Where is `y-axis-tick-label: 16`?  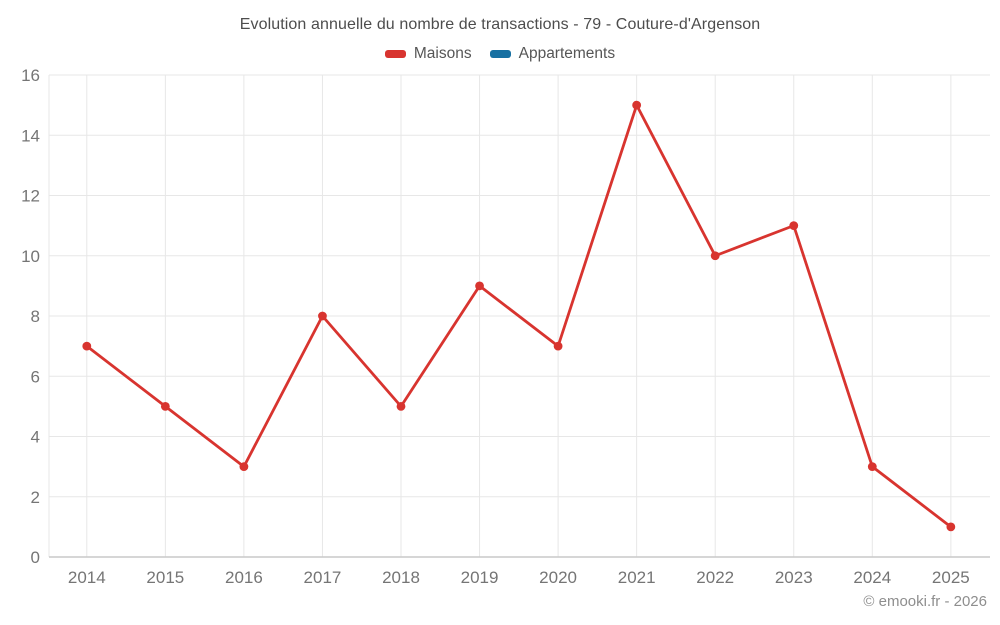 y-axis-tick-label: 16 is located at coordinates (30, 75).